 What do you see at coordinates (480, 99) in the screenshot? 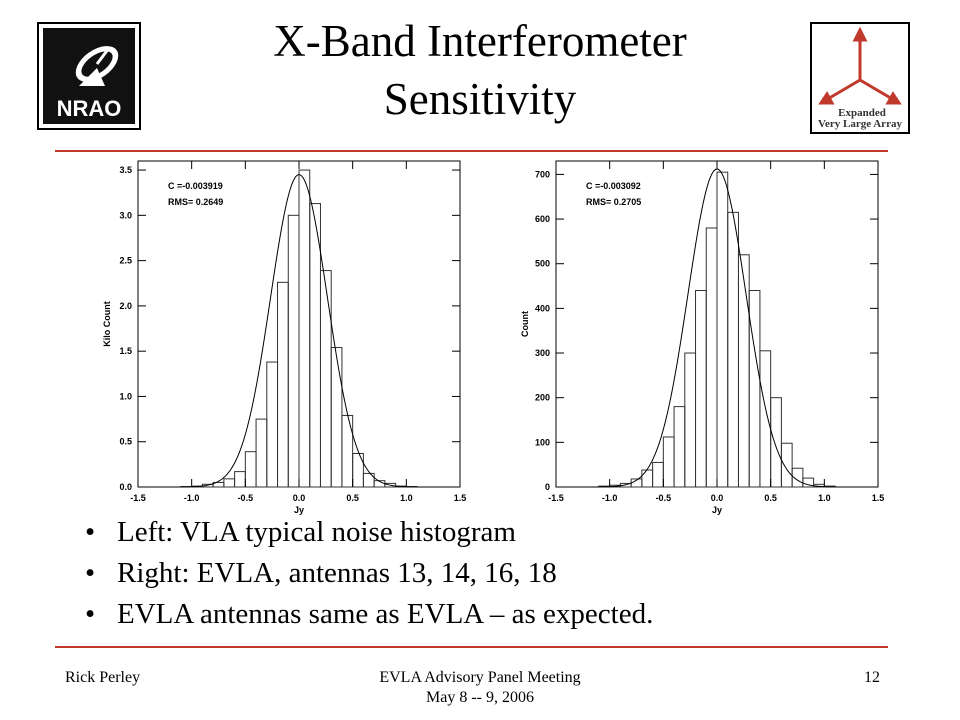
I see `title-line-2: Sensitivity` at bounding box center [480, 99].